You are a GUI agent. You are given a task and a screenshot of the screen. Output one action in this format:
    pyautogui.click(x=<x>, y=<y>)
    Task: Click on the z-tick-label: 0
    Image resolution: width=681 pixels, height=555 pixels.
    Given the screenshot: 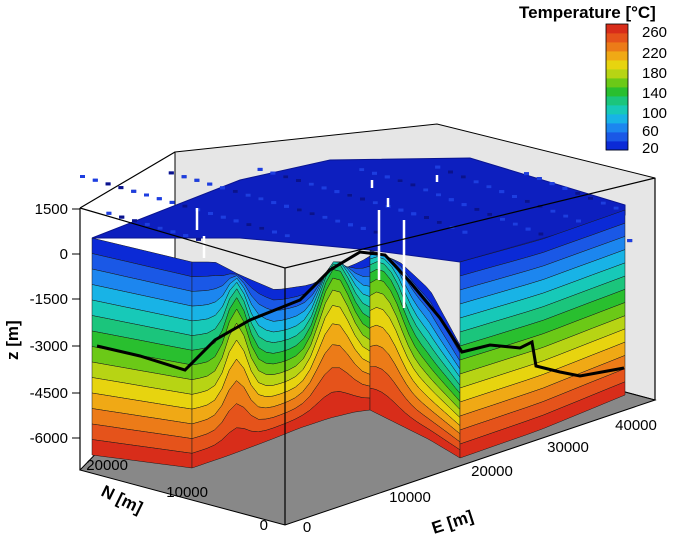 What is the action you would take?
    pyautogui.click(x=64, y=254)
    